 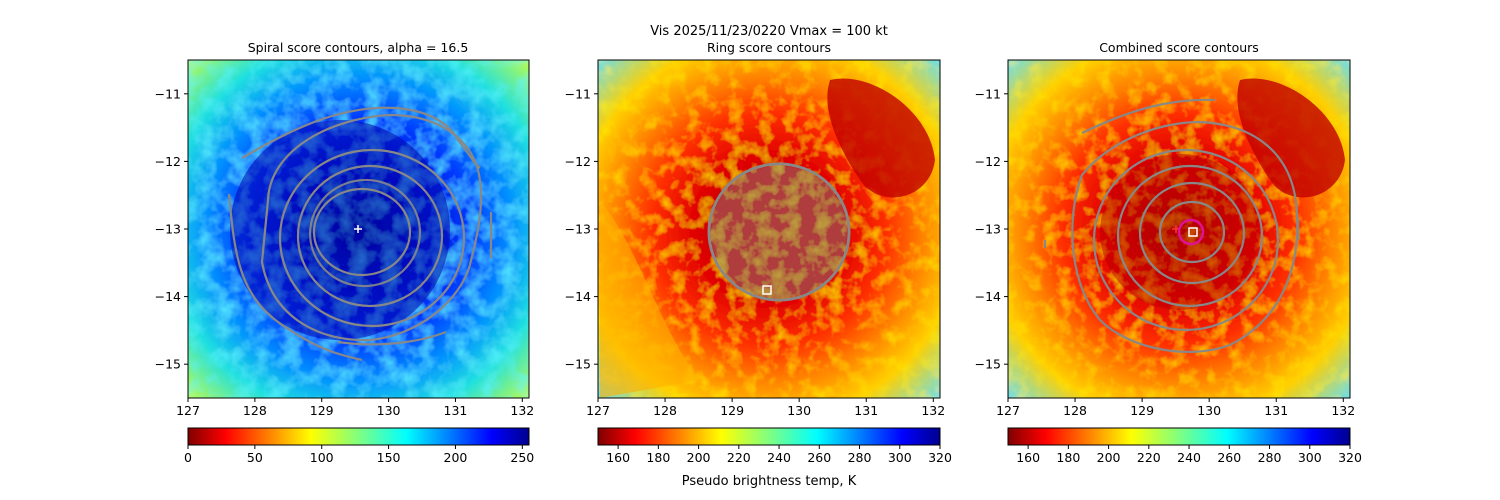 I want to click on ring-score-region, so click(x=779, y=232).